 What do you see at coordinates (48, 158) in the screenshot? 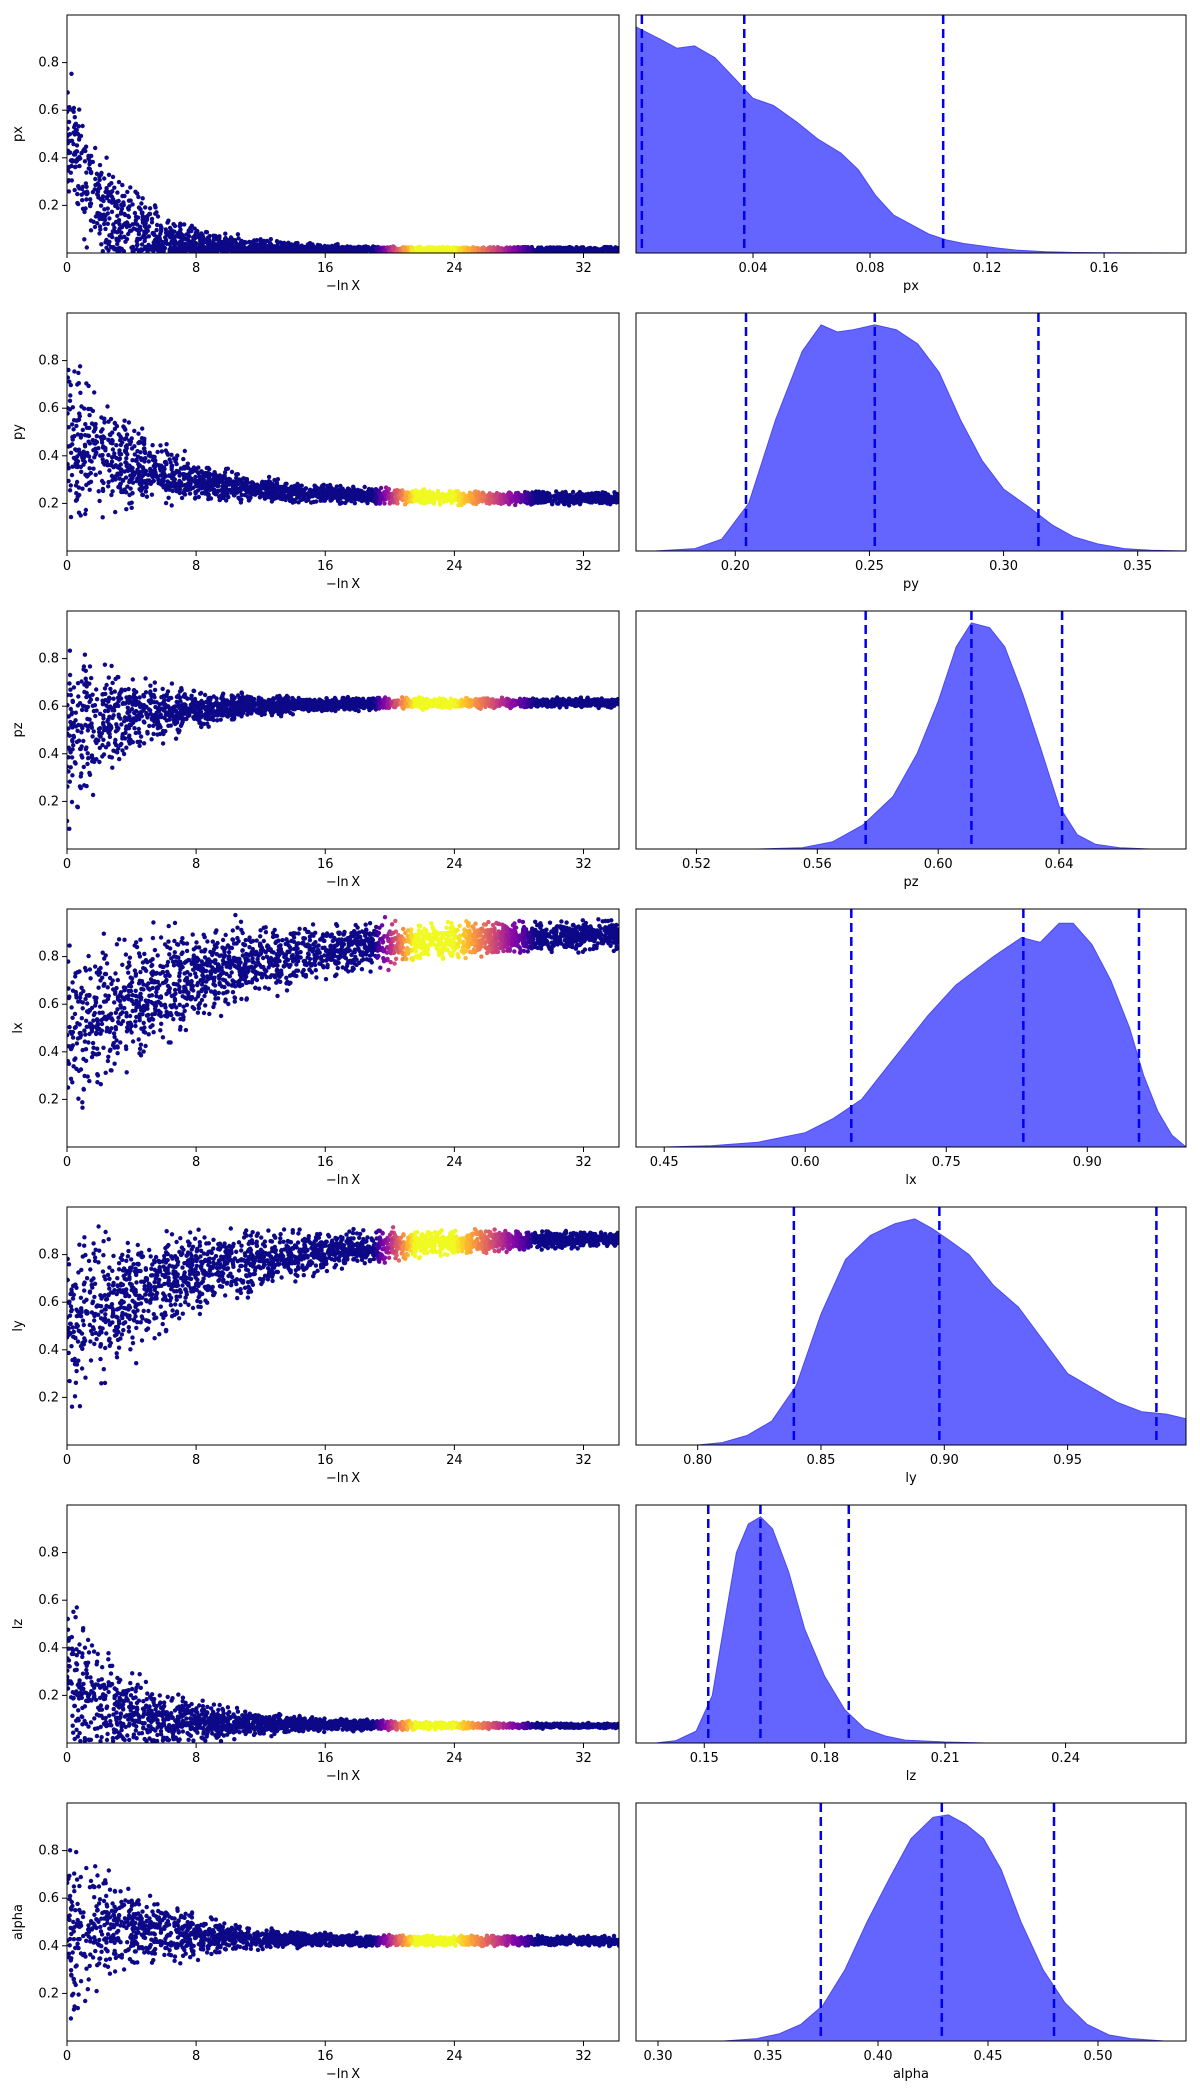
I see `trace-y-tick-label: 0.4` at bounding box center [48, 158].